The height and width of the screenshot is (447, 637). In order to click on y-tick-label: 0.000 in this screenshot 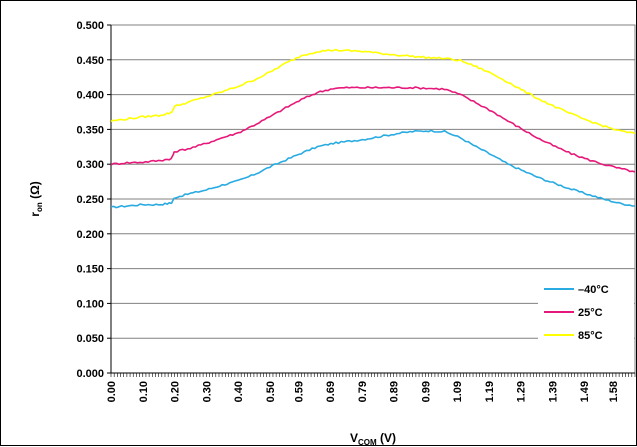, I will do `click(90, 374)`.